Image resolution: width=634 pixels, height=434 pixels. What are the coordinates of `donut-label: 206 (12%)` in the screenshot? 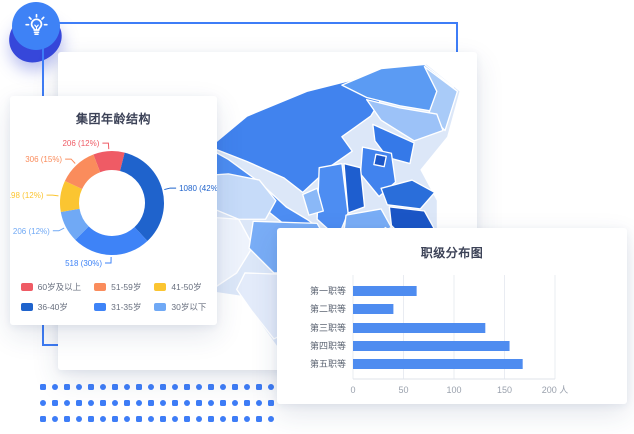 It's located at (31, 231).